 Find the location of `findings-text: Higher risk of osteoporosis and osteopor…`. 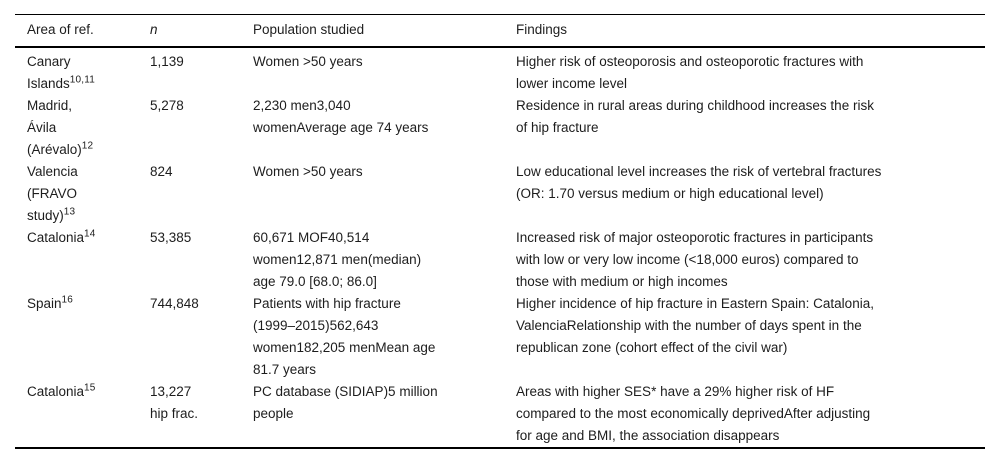

findings-text: Higher risk of osteoporosis and osteopor… is located at coordinates (690, 72).